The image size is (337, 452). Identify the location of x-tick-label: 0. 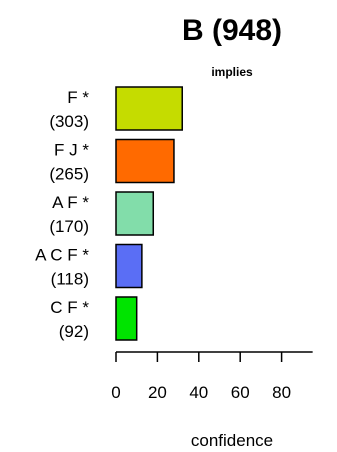
(115, 392).